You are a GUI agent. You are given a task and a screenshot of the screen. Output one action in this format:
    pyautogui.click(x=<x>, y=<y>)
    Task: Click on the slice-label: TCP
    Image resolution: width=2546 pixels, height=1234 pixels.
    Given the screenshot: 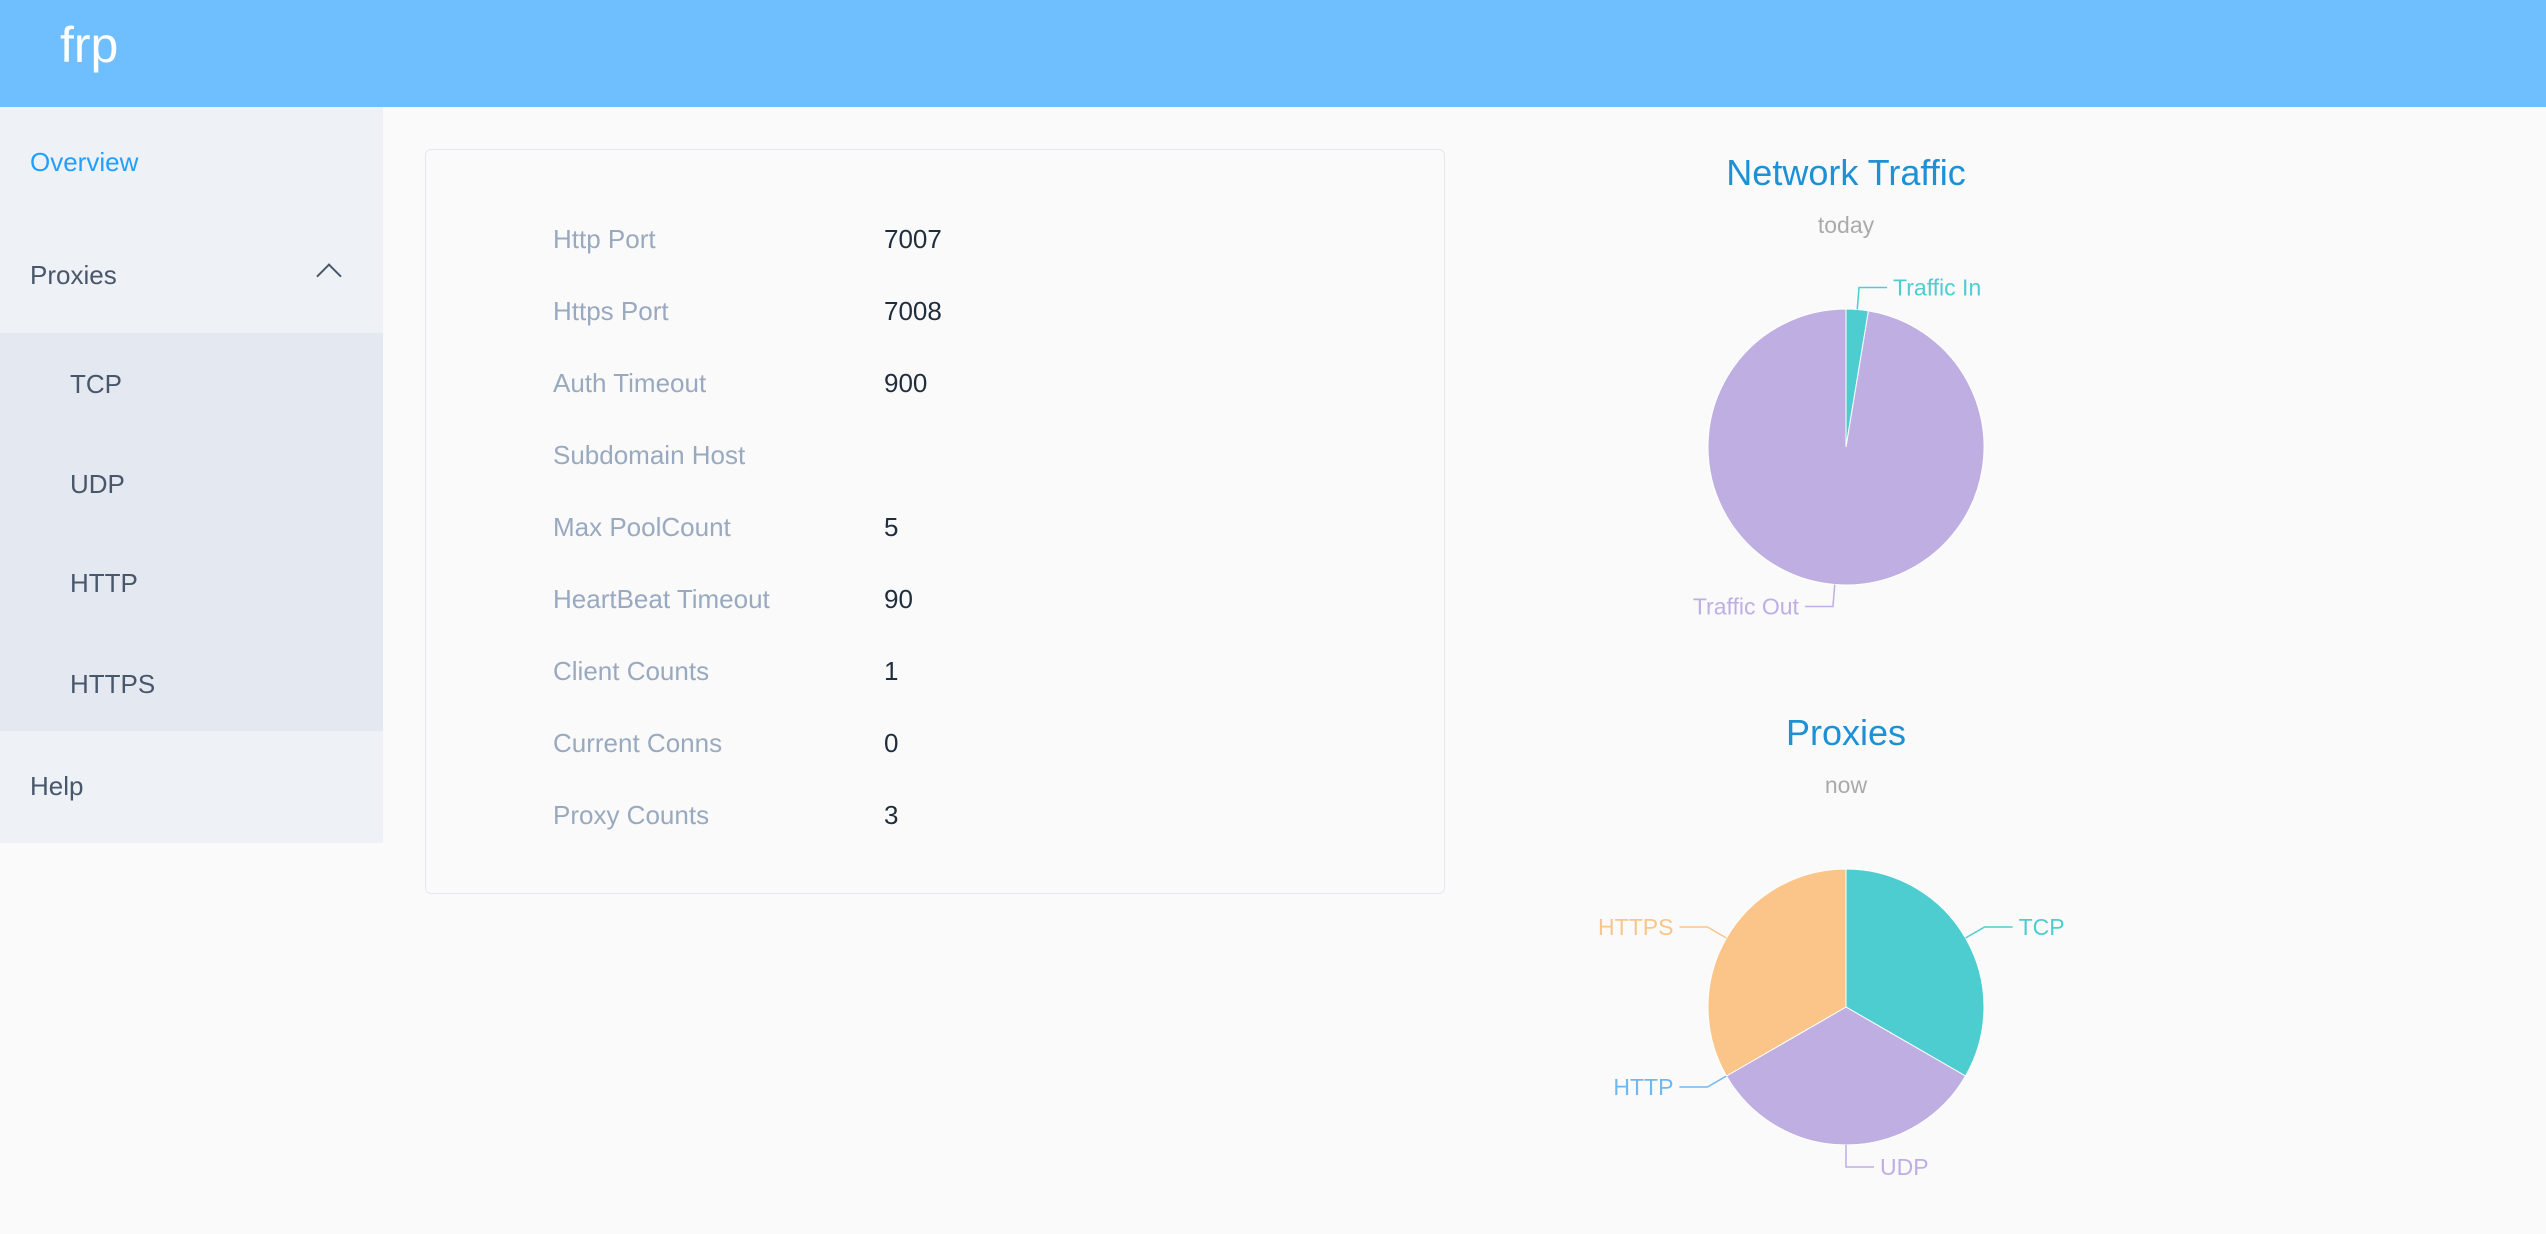 What is the action you would take?
    pyautogui.click(x=2042, y=927)
    